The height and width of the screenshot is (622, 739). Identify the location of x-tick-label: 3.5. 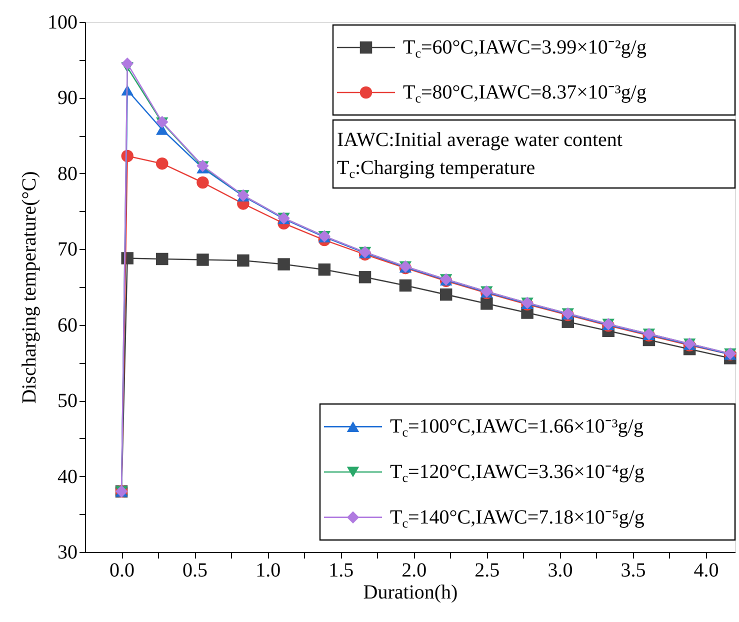
(633, 571).